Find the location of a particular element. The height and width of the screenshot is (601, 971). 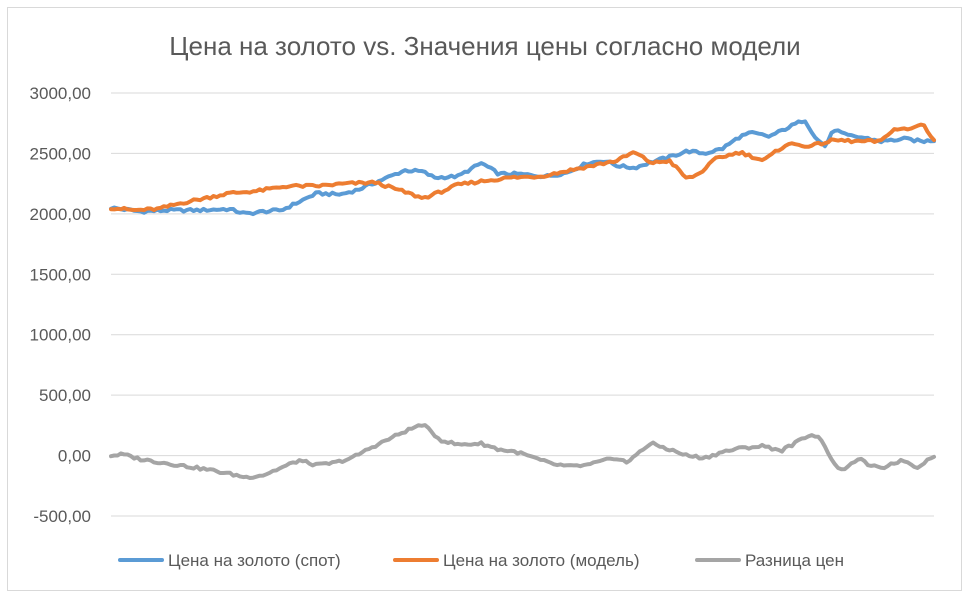

legend-label-1: Цена на золото (спот) is located at coordinates (254, 560).